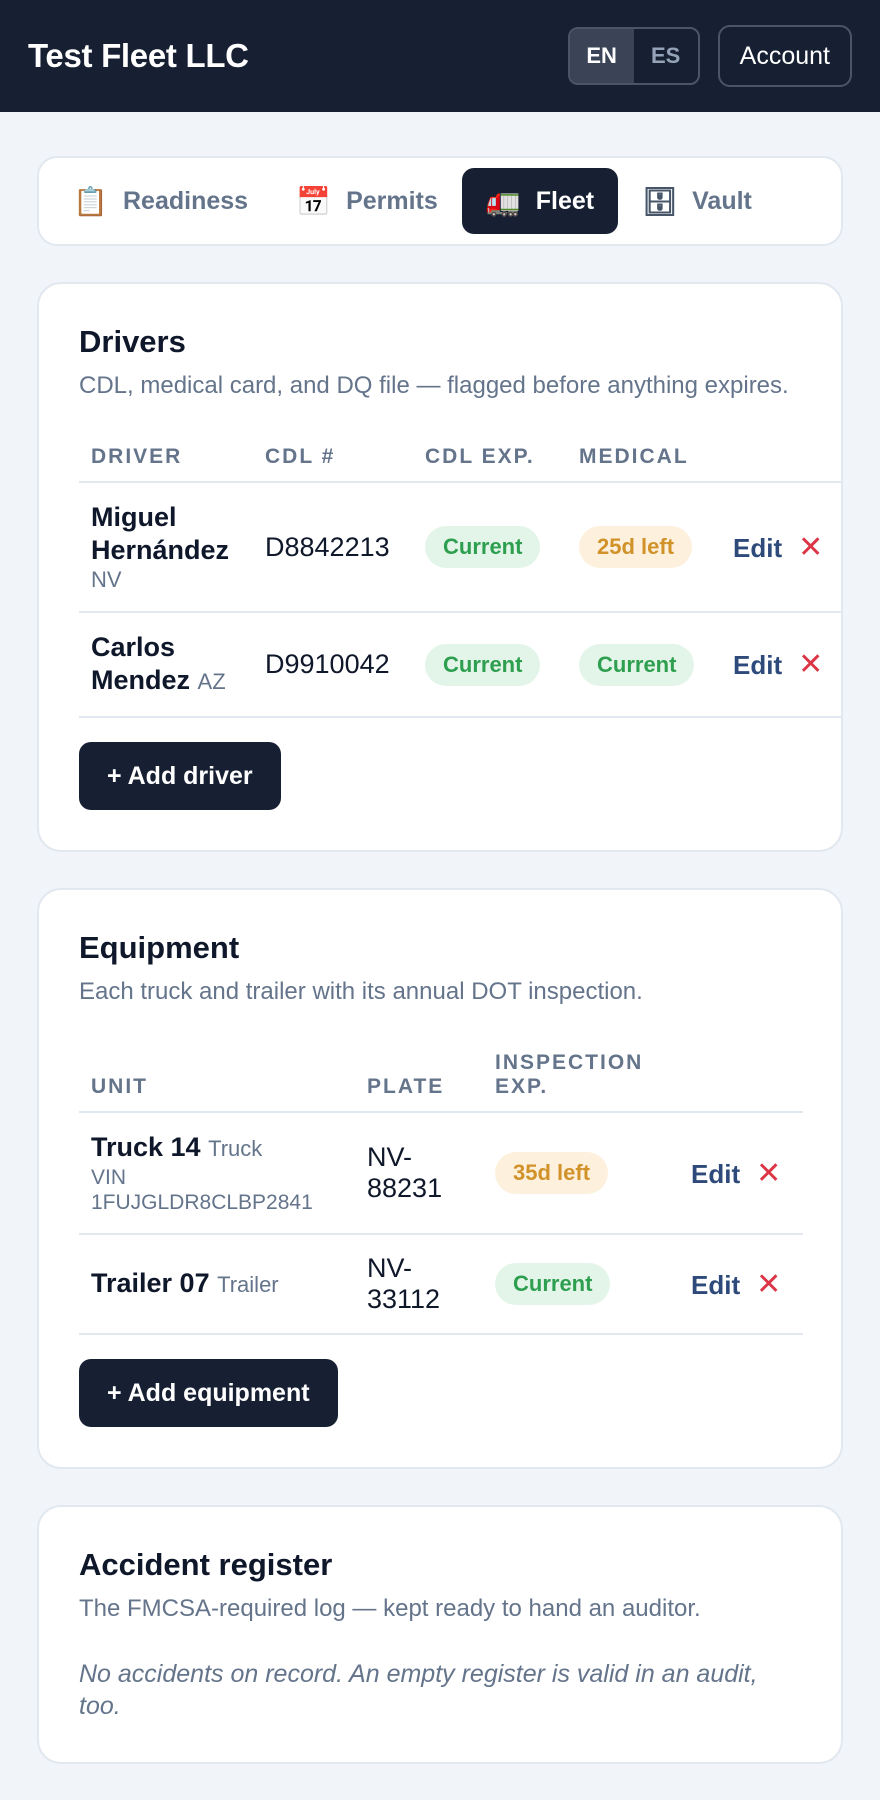 The width and height of the screenshot is (880, 1800). Describe the element at coordinates (784, 56) in the screenshot. I see `account-button: Account` at that location.